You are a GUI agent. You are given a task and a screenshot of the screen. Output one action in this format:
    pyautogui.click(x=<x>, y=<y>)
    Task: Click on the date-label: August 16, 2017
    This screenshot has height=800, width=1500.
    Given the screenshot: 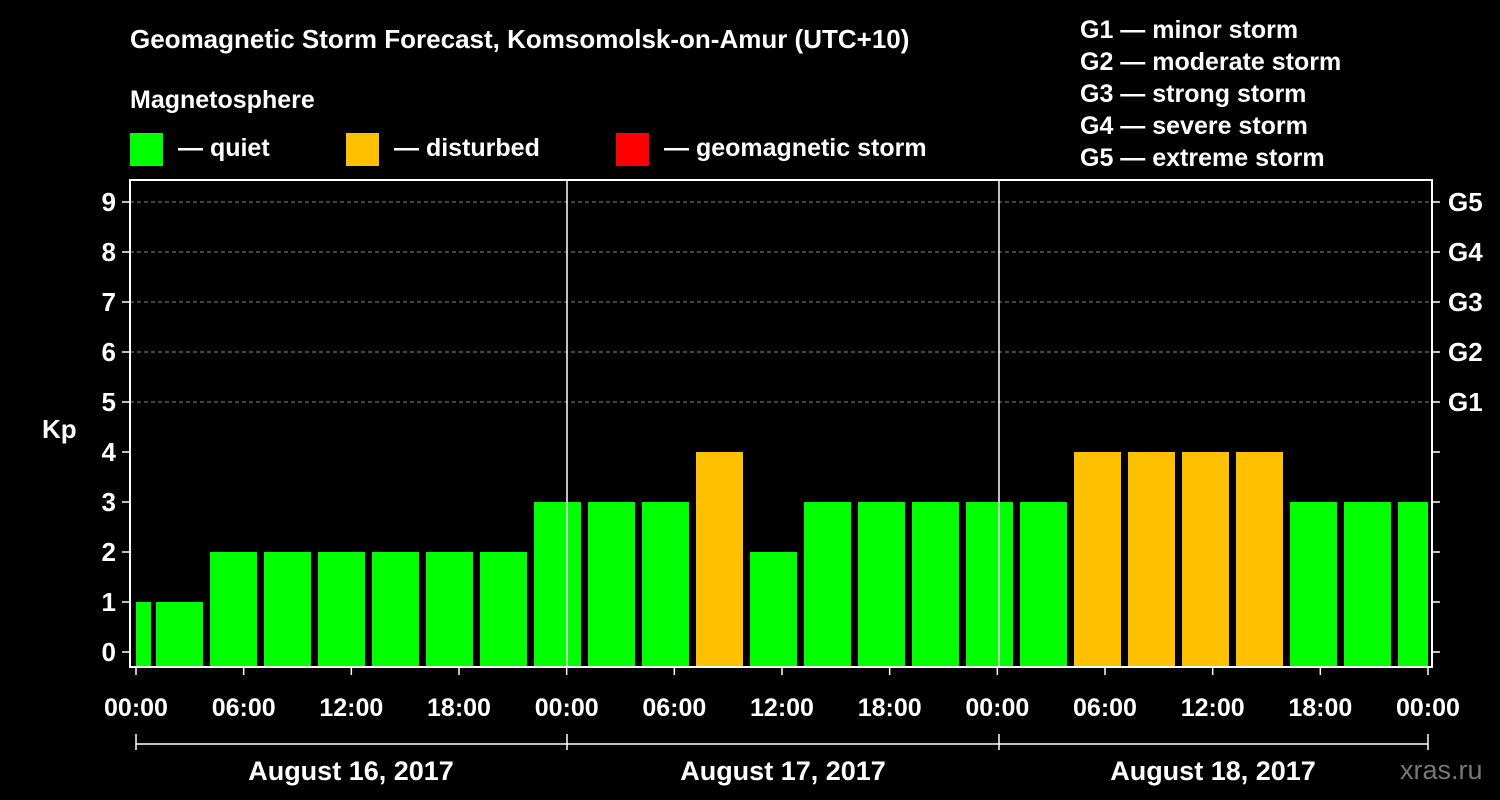 What is the action you would take?
    pyautogui.click(x=351, y=771)
    